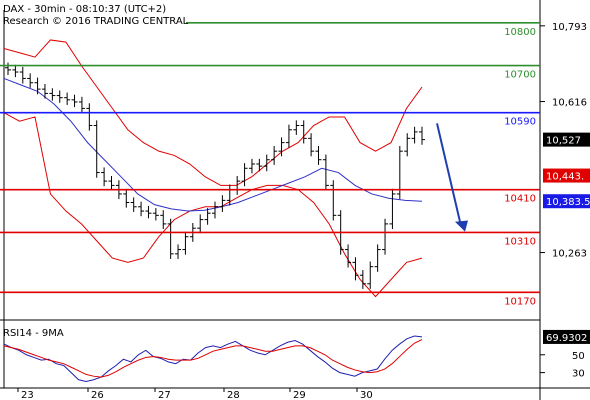 The width and height of the screenshot is (590, 400). Describe the element at coordinates (366, 395) in the screenshot. I see `x-tick-label: 30` at that location.